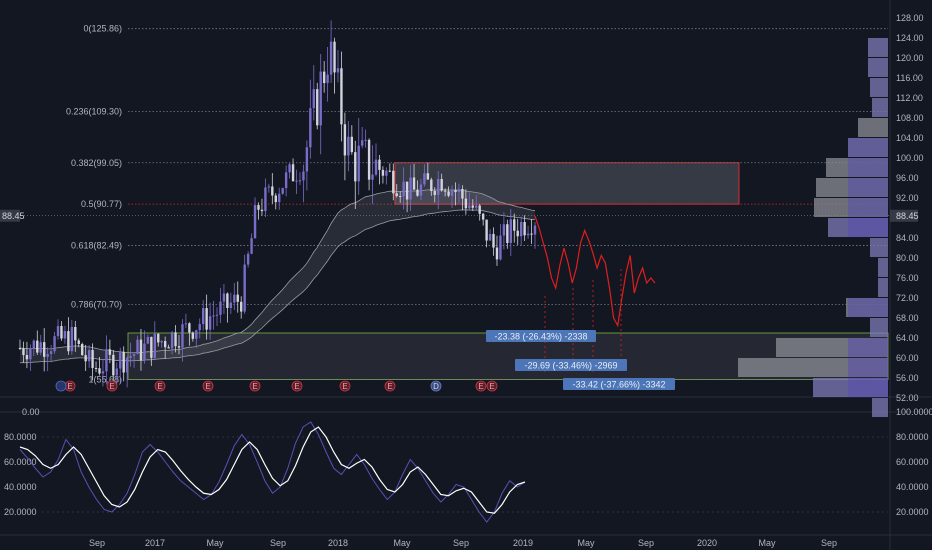 This screenshot has width=932, height=550. Describe the element at coordinates (20, 462) in the screenshot. I see `osc-tick-left: 60.0000` at that location.